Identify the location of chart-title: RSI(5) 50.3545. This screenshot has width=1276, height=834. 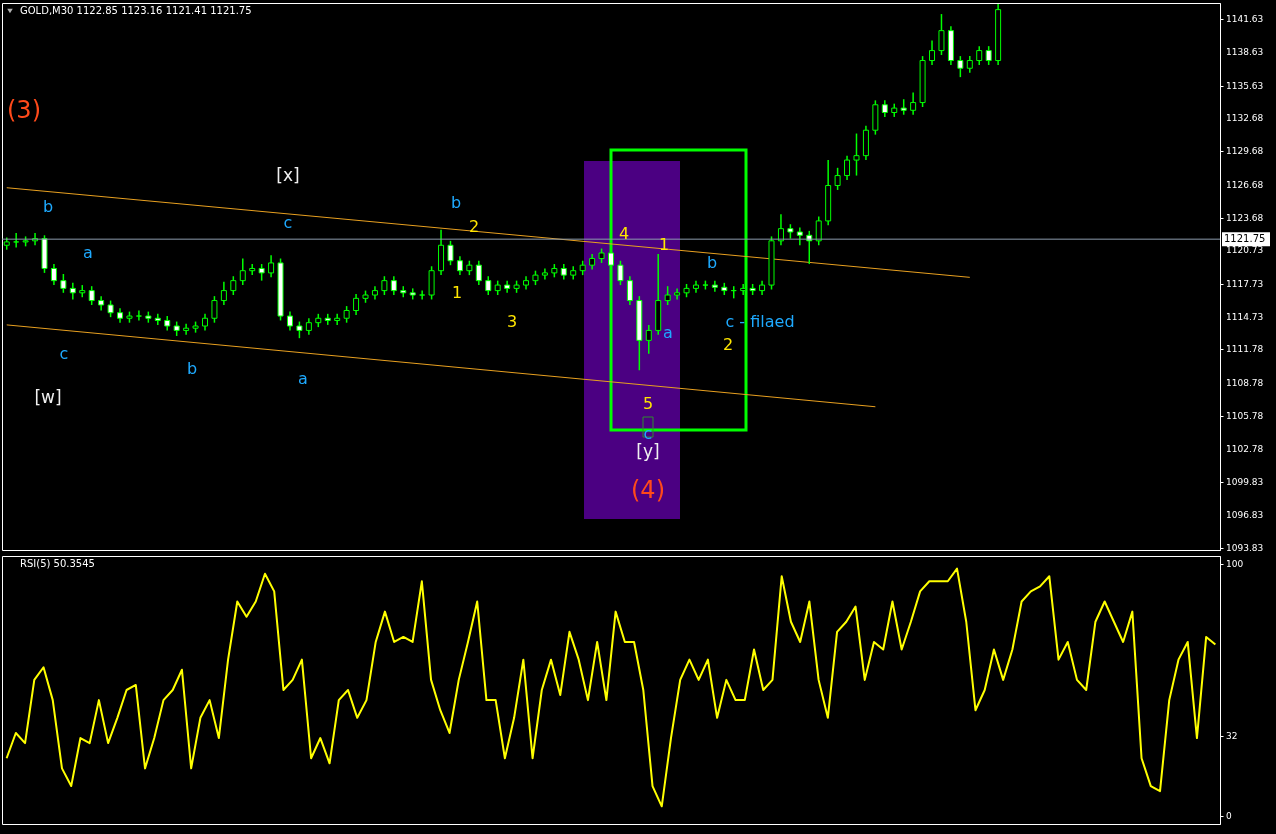
(57, 563).